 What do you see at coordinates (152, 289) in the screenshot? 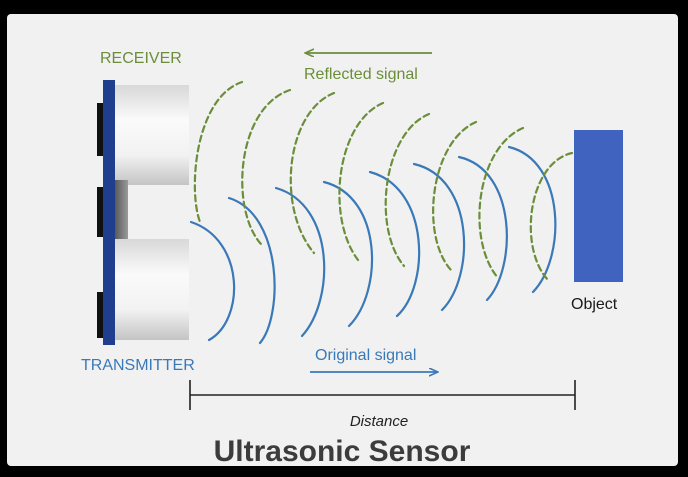
I see `transmitter-transducer` at bounding box center [152, 289].